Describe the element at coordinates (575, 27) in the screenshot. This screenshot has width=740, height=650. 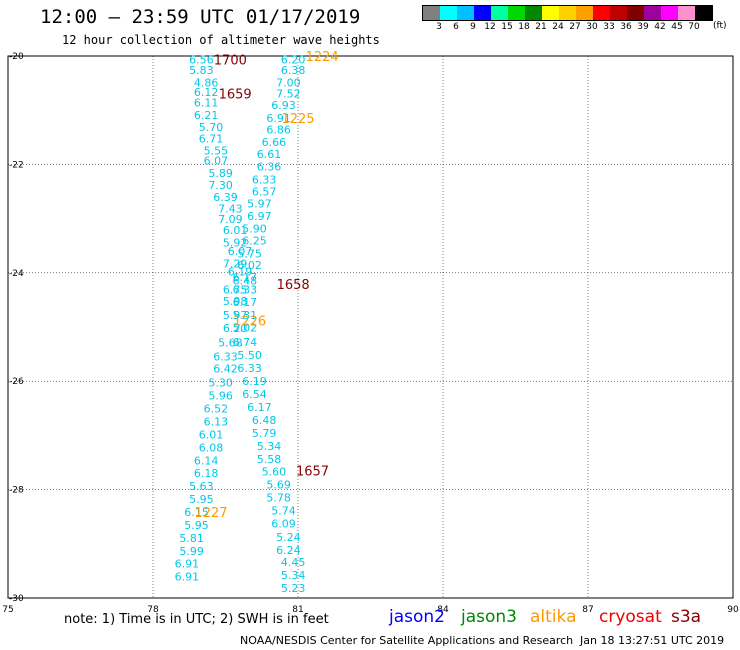
I see `legend-label: 27` at that location.